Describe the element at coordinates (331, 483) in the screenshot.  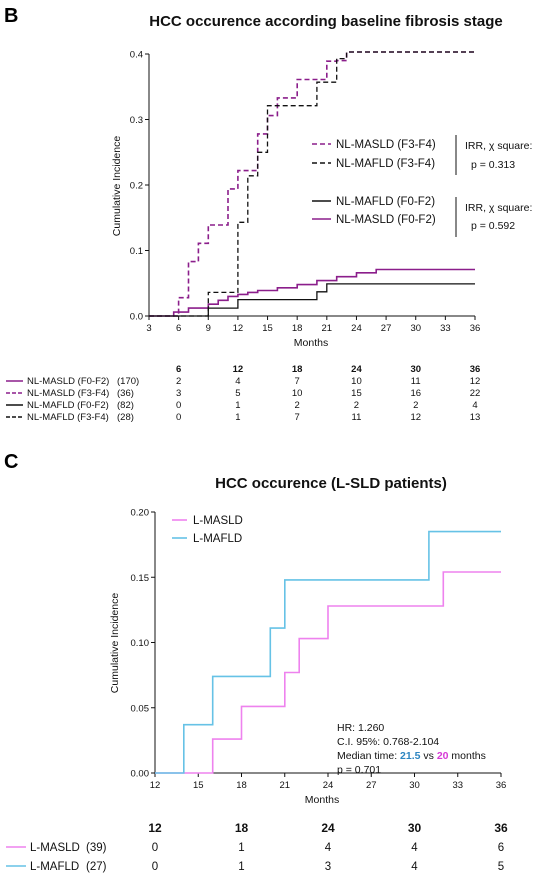
I see `panel-c-title: HCC occurence (L-SLD patients)` at that location.